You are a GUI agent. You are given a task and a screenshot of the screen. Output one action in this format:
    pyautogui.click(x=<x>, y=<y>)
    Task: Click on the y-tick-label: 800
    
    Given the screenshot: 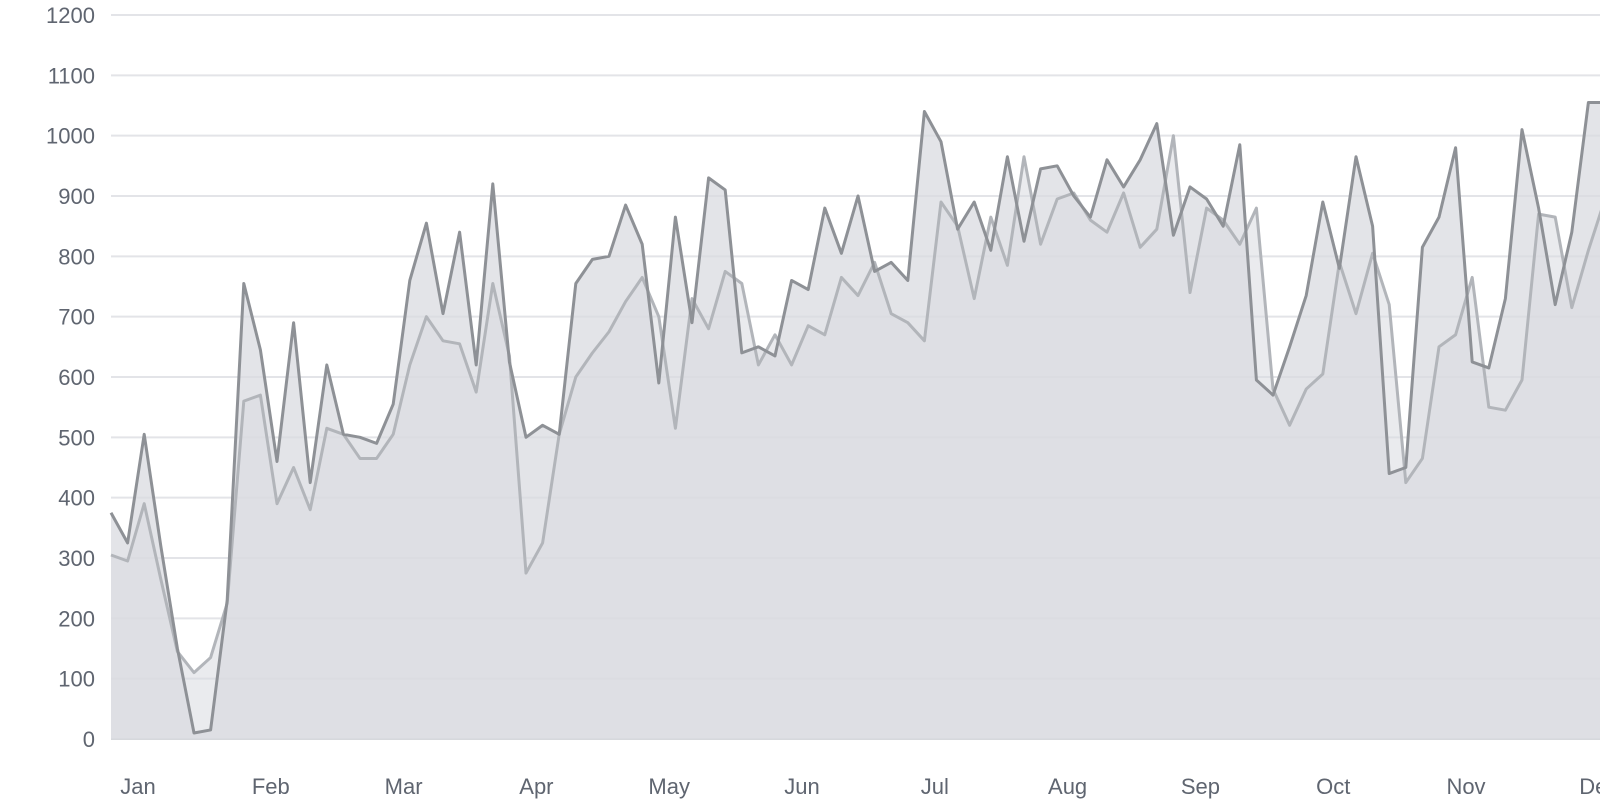 What is the action you would take?
    pyautogui.click(x=76, y=256)
    